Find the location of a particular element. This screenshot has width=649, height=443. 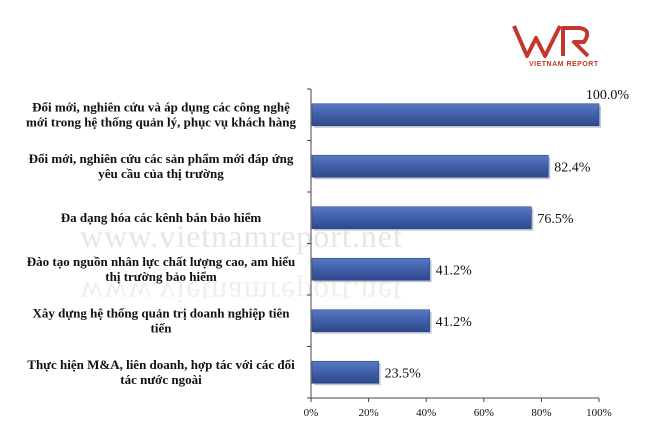

value-label: 76.5% is located at coordinates (555, 219).